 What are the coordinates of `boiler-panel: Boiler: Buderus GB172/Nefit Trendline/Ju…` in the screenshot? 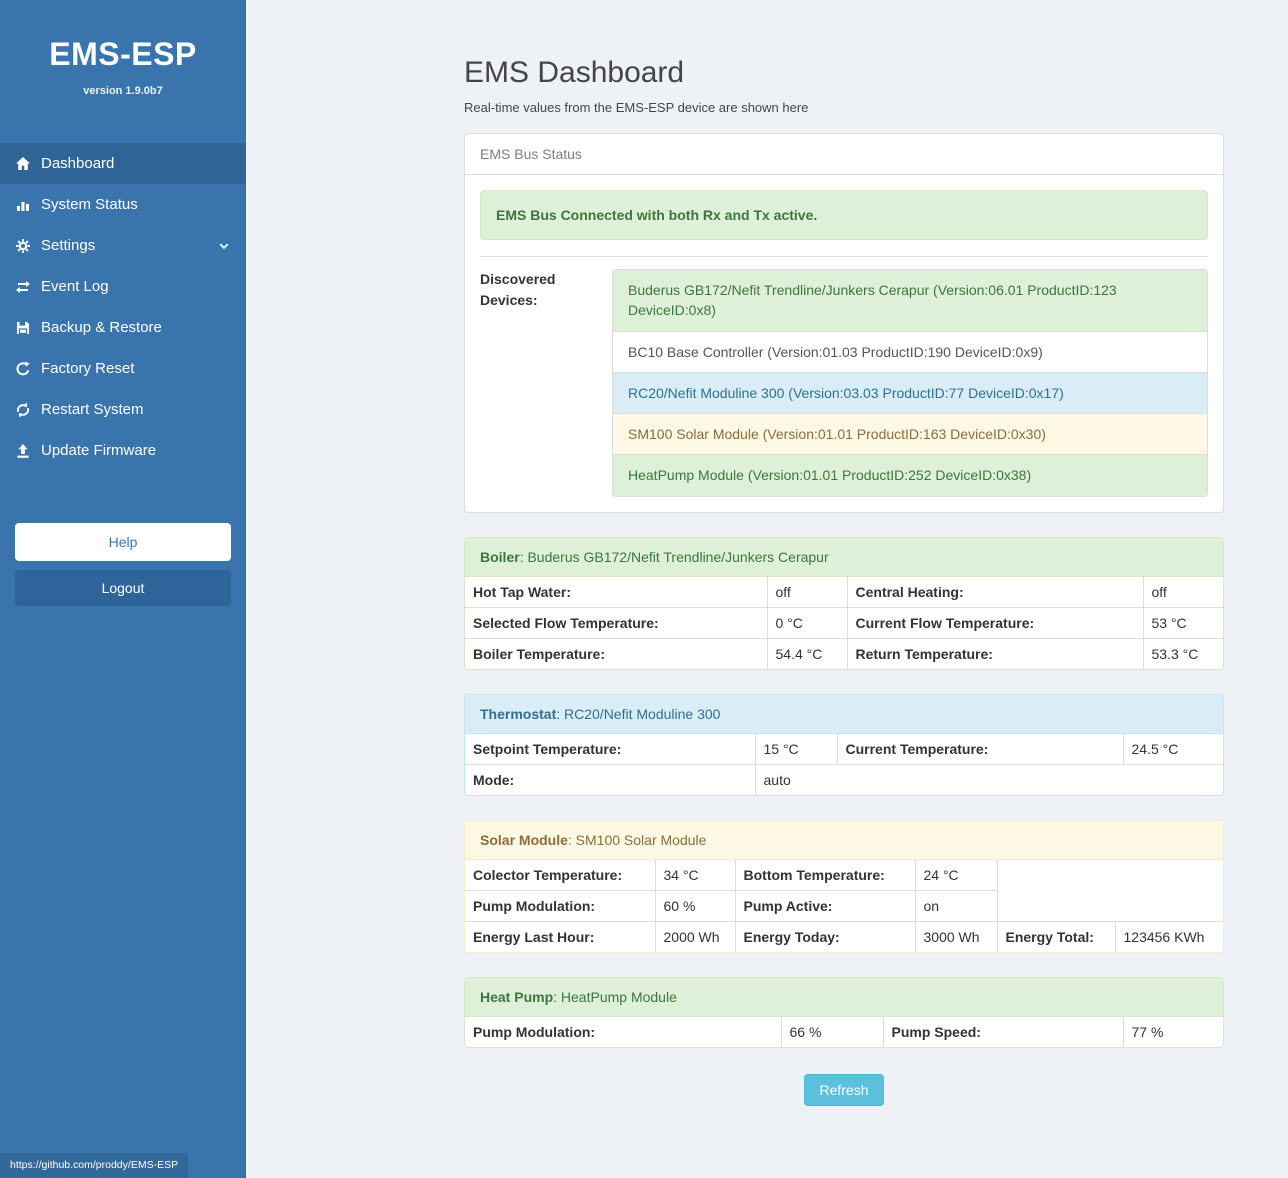 It's located at (844, 603).